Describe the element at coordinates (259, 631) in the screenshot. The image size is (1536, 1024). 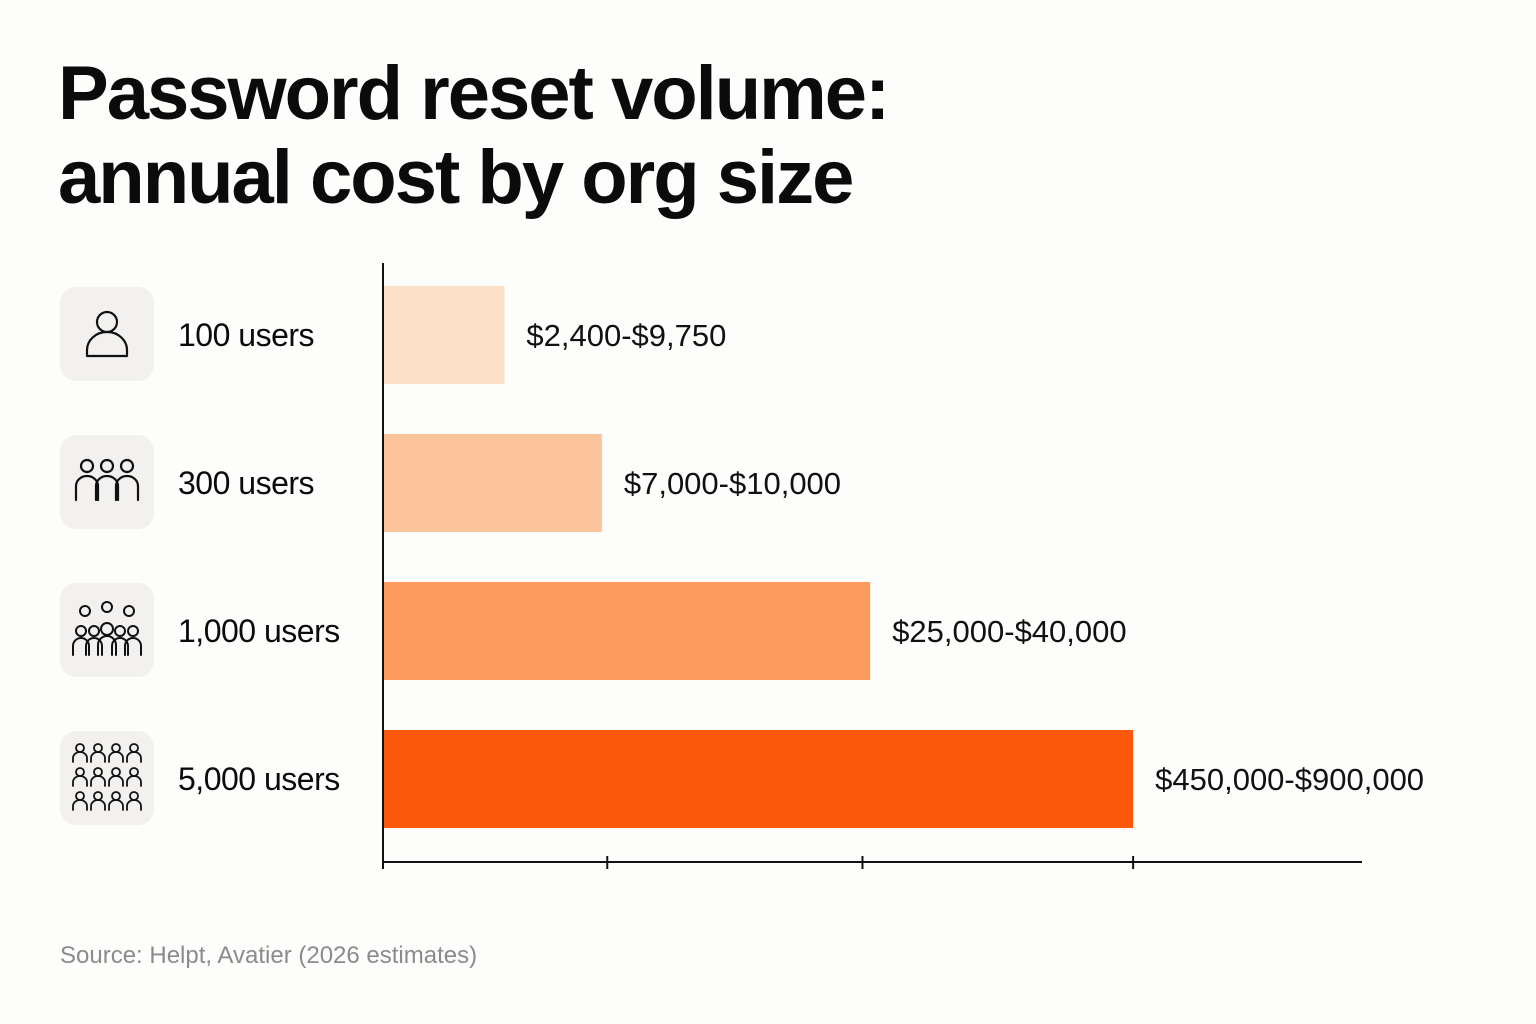
I see `row-label-1000-users: 1,000 users` at that location.